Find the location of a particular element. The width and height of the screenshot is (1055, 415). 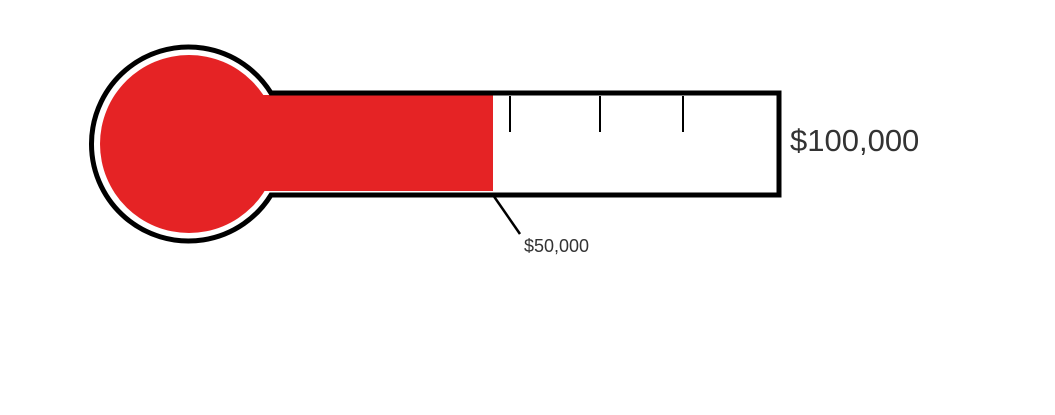

current-value-label: $50,000 is located at coordinates (556, 246).